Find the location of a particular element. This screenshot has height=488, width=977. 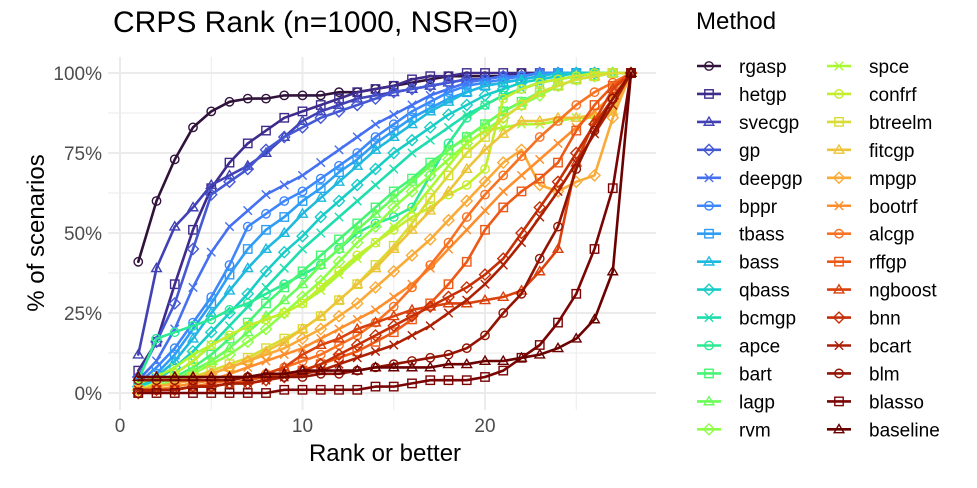

legend-item-bcmgp: bcmgp is located at coordinates (746, 319).